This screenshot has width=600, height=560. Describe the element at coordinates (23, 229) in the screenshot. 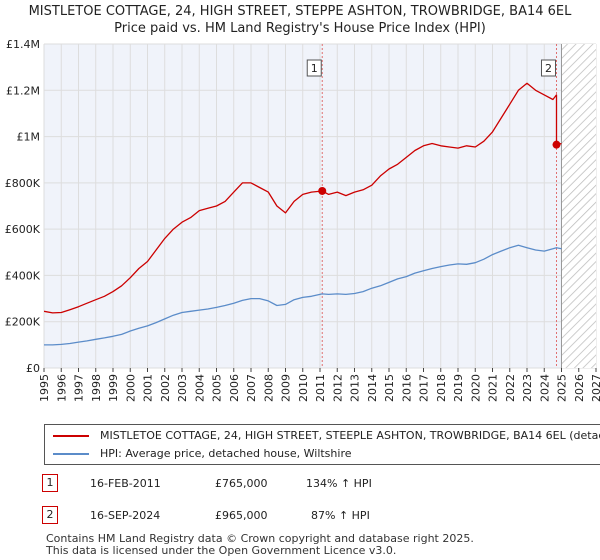

I see `y-tick-label: £600K` at that location.